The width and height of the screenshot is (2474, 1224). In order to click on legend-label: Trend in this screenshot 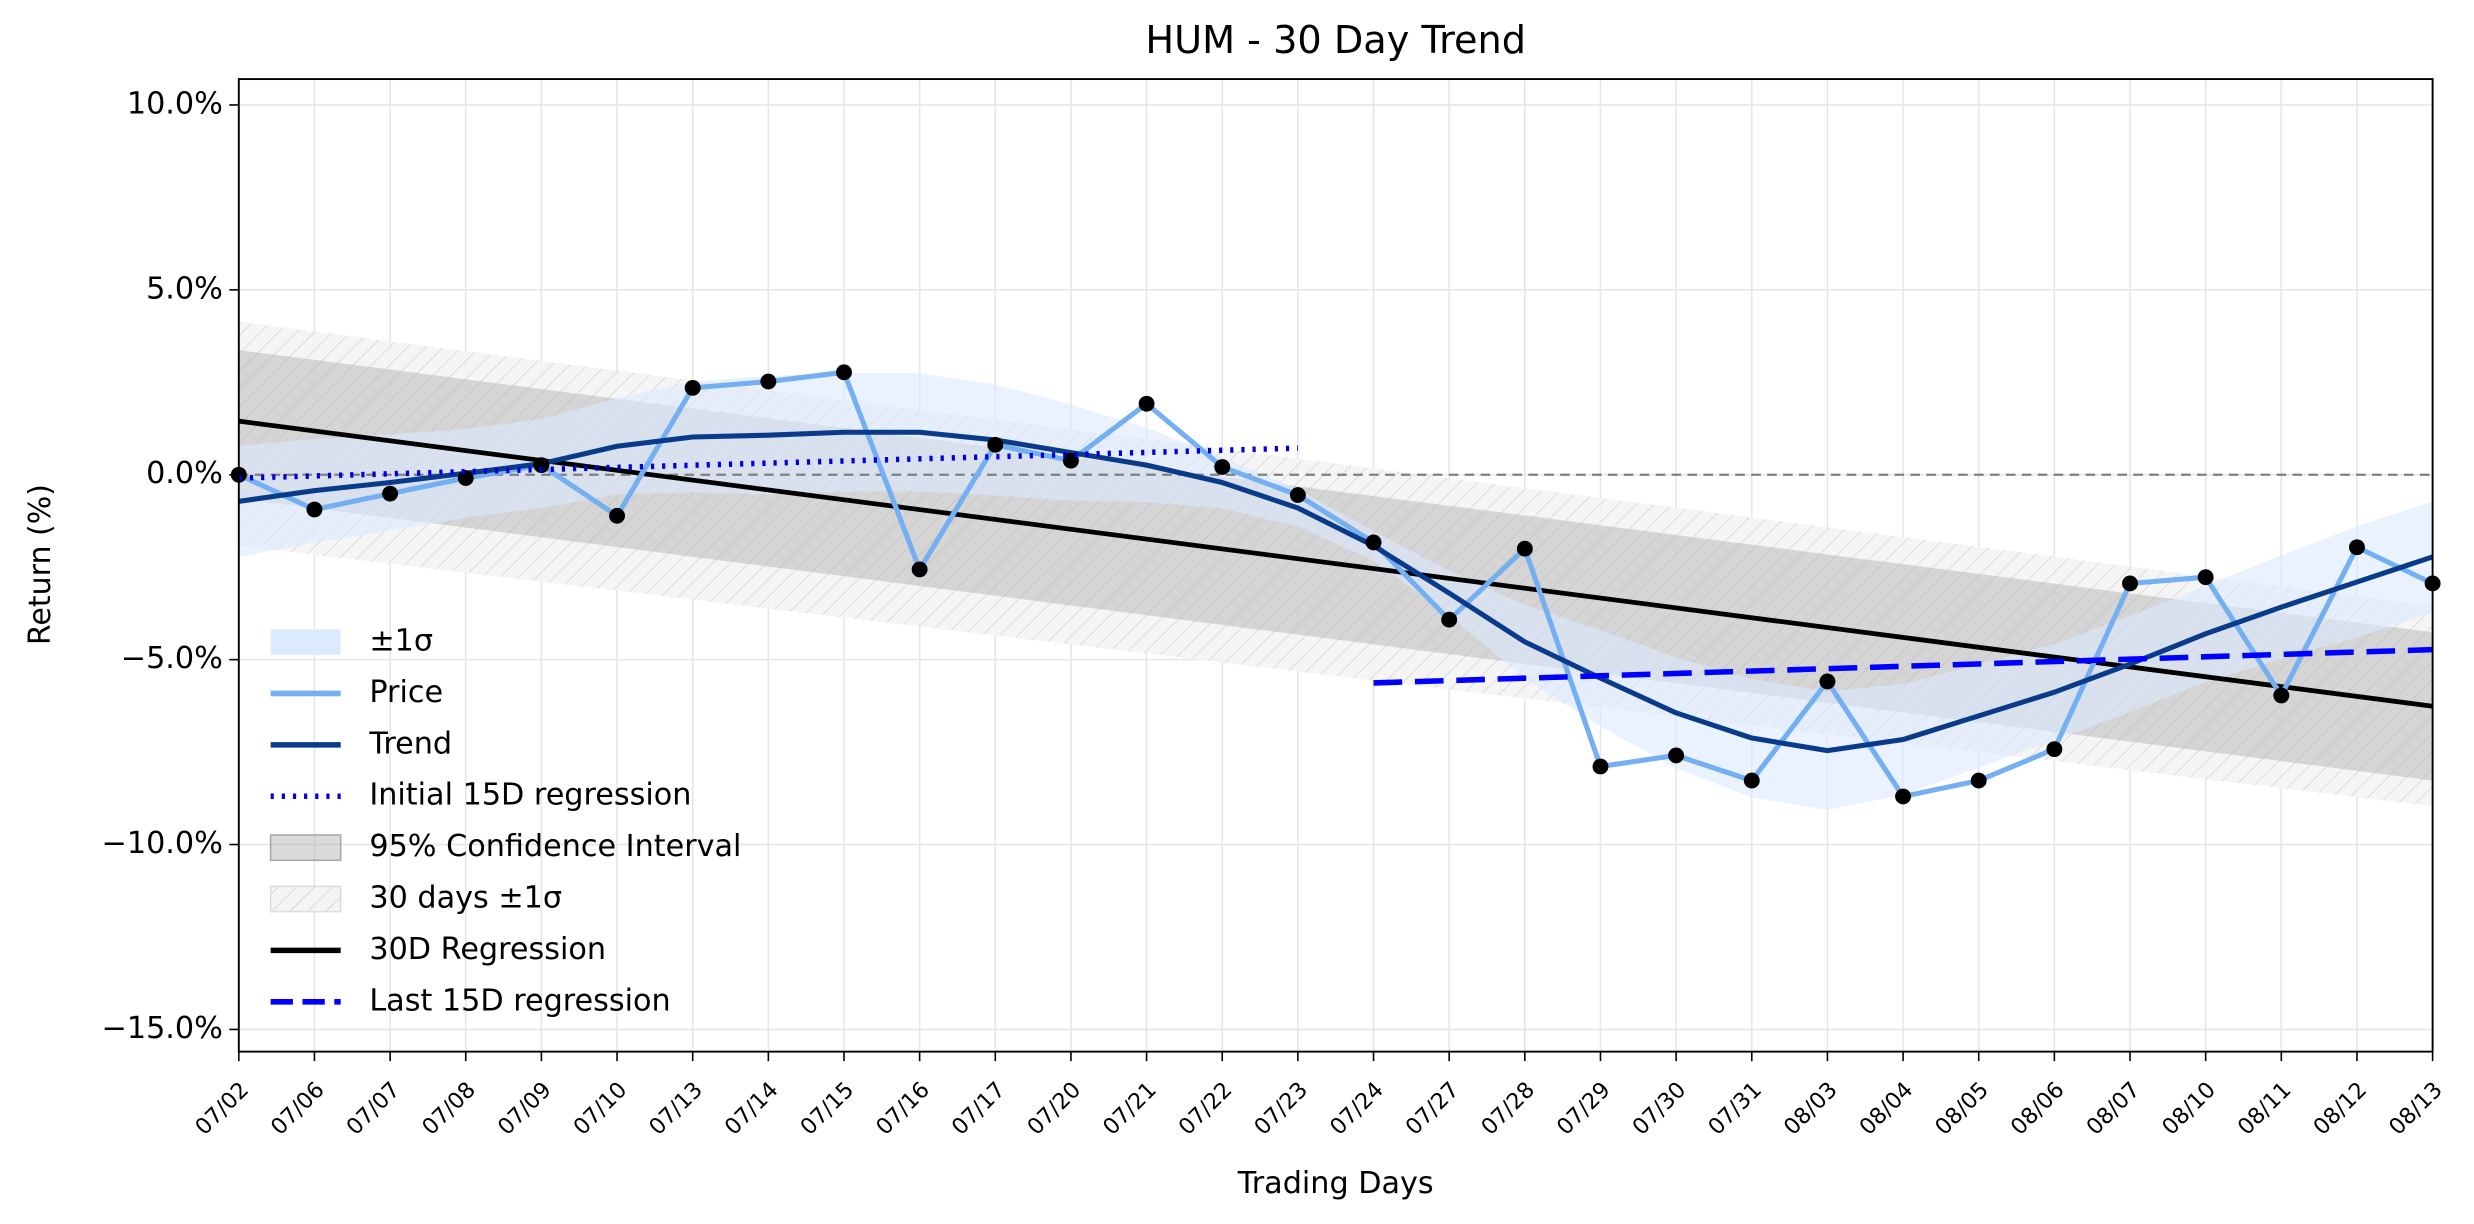, I will do `click(410, 743)`.